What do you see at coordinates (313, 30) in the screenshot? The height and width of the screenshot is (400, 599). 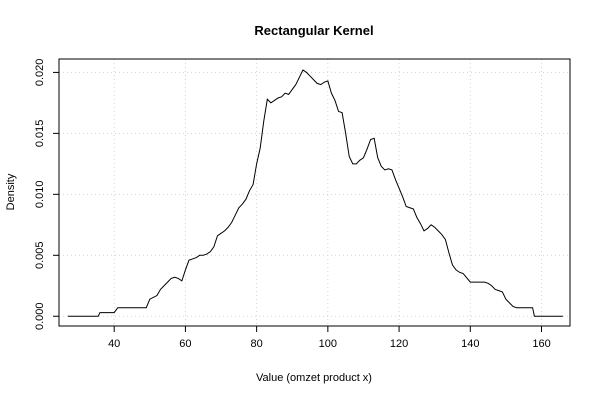 I see `chart-title: Rectangular Kernel` at bounding box center [313, 30].